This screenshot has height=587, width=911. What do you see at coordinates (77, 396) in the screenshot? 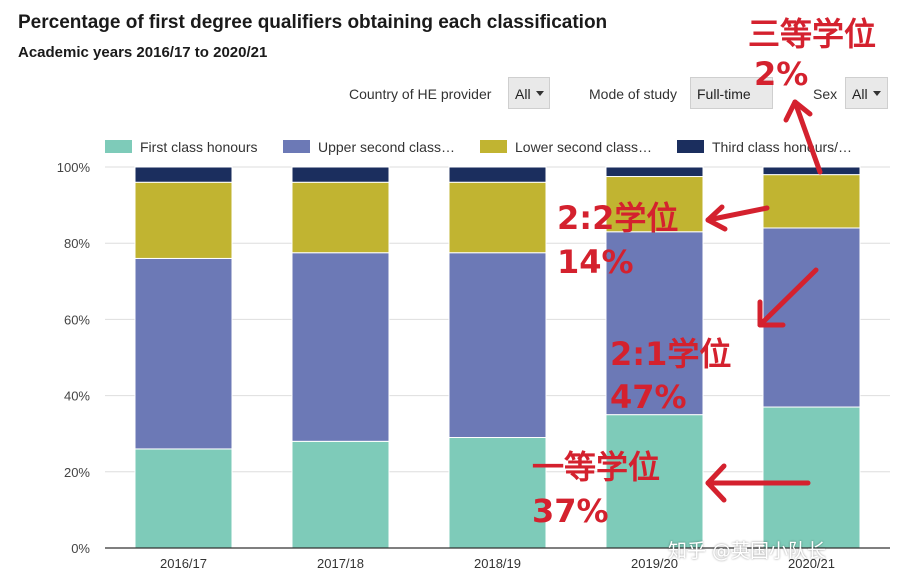
I see `y-tick-label: 40%` at bounding box center [77, 396].